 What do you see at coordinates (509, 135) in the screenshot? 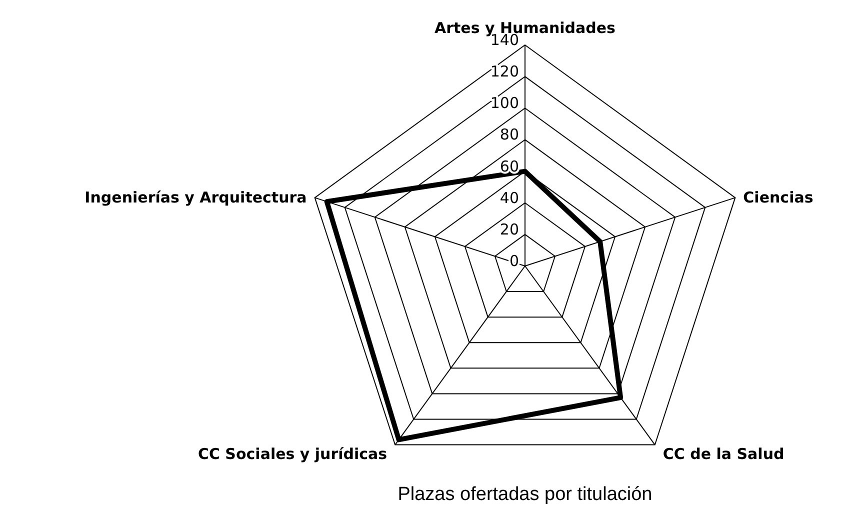
I see `y-tick-label: 80` at bounding box center [509, 135].